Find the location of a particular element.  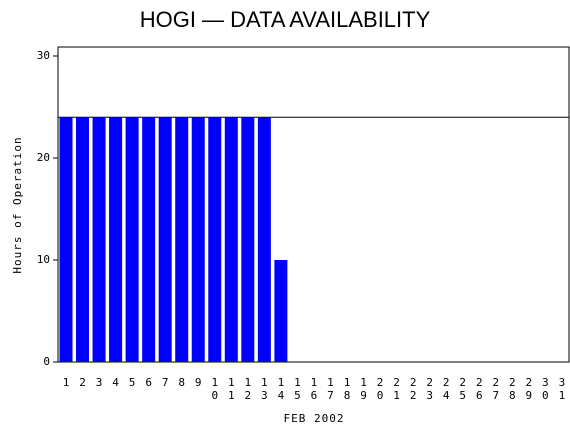

x-tick-label: 7 is located at coordinates (165, 382).